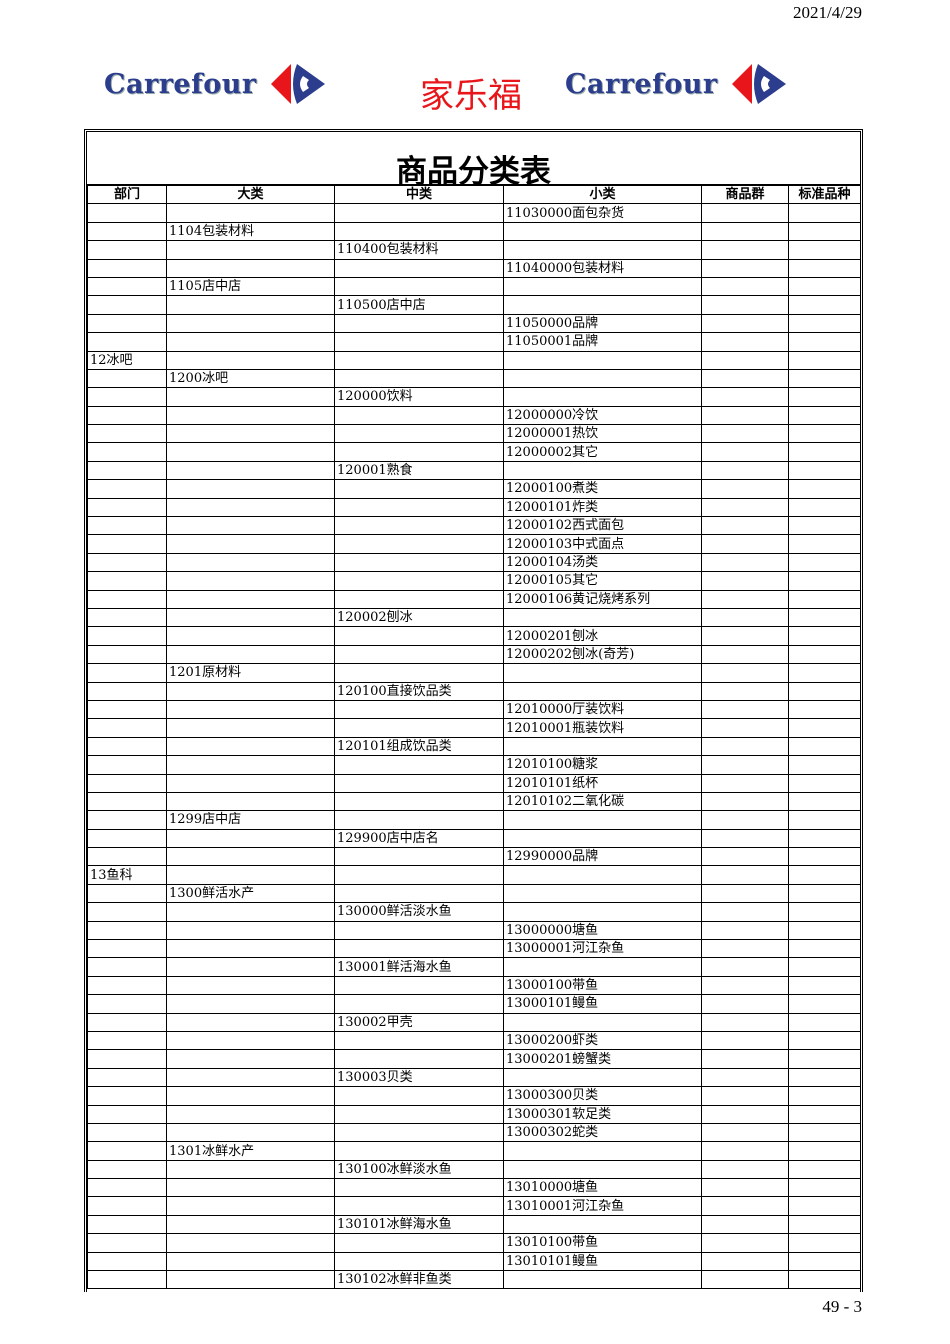 The width and height of the screenshot is (950, 1344). I want to click on table-row: 13000100带鱼, so click(474, 985).